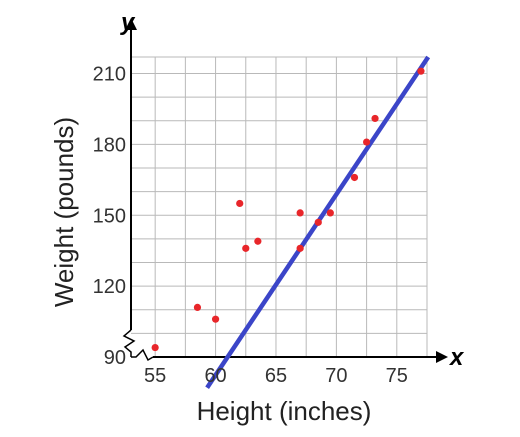 Image resolution: width=520 pixels, height=437 pixels. I want to click on x-tick-label: 75, so click(397, 376).